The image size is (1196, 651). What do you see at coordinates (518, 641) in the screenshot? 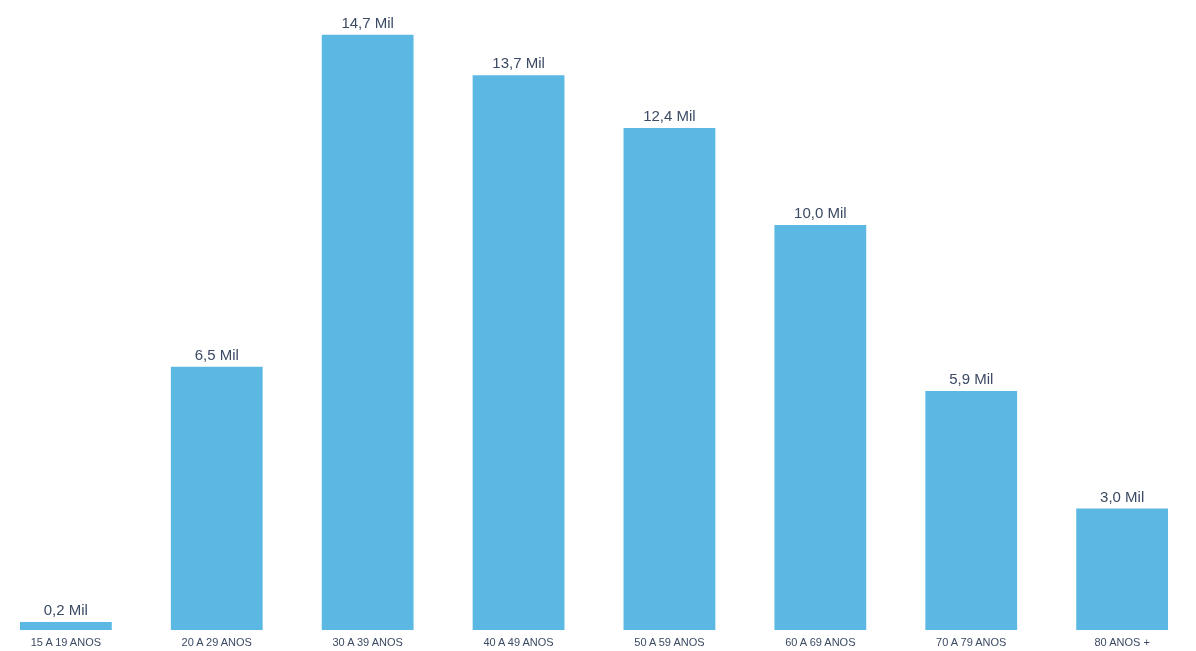
I see `x-tick-label: 40 A 49 ANOS` at bounding box center [518, 641].